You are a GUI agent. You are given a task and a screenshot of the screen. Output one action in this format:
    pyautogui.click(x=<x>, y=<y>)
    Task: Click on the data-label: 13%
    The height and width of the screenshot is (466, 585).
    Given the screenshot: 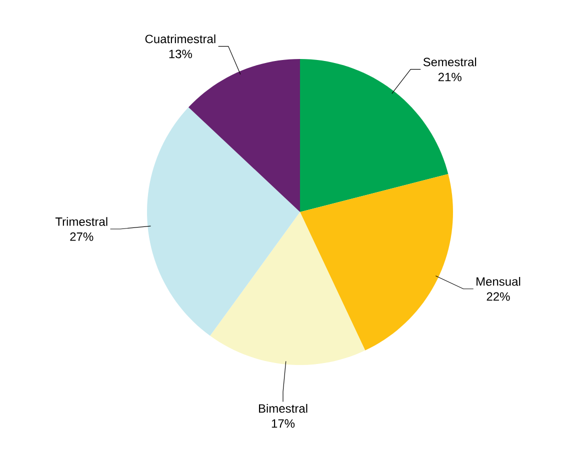 What is the action you would take?
    pyautogui.click(x=180, y=54)
    